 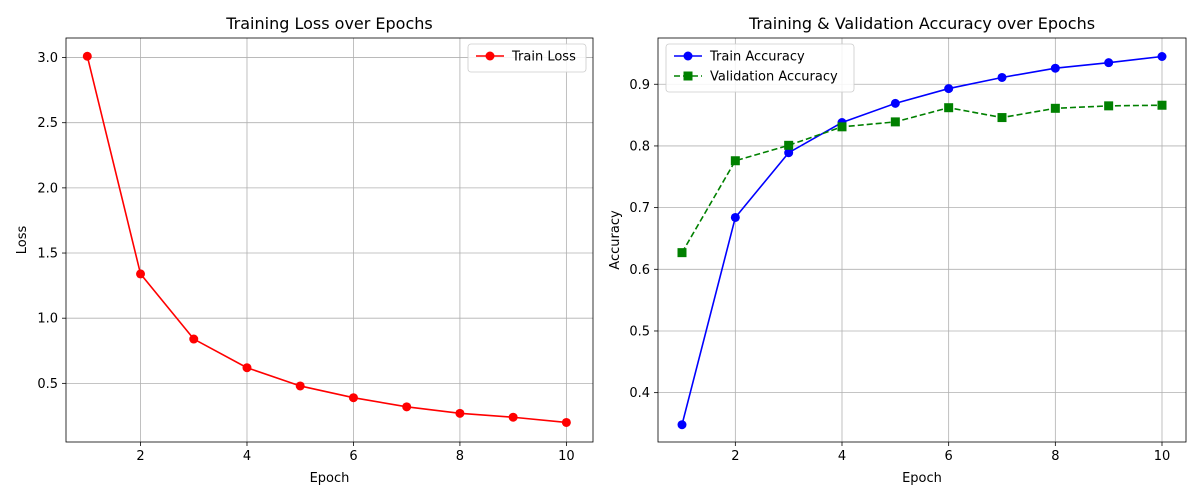 What do you see at coordinates (543, 57) in the screenshot?
I see `legend-label: Train Loss` at bounding box center [543, 57].